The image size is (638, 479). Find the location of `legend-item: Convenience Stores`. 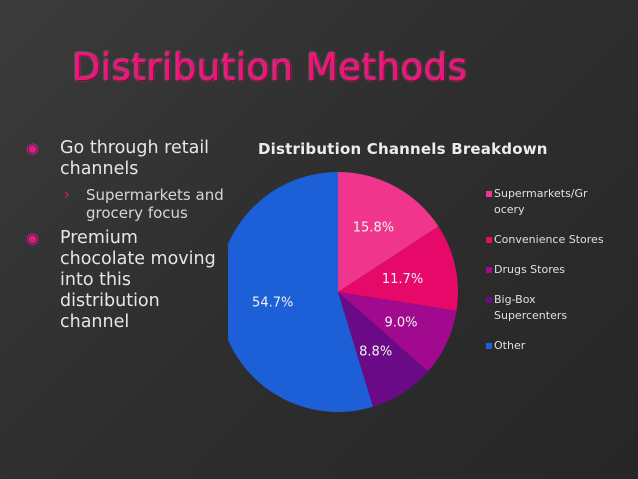

legend-item: Convenience Stores is located at coordinates (546, 240).